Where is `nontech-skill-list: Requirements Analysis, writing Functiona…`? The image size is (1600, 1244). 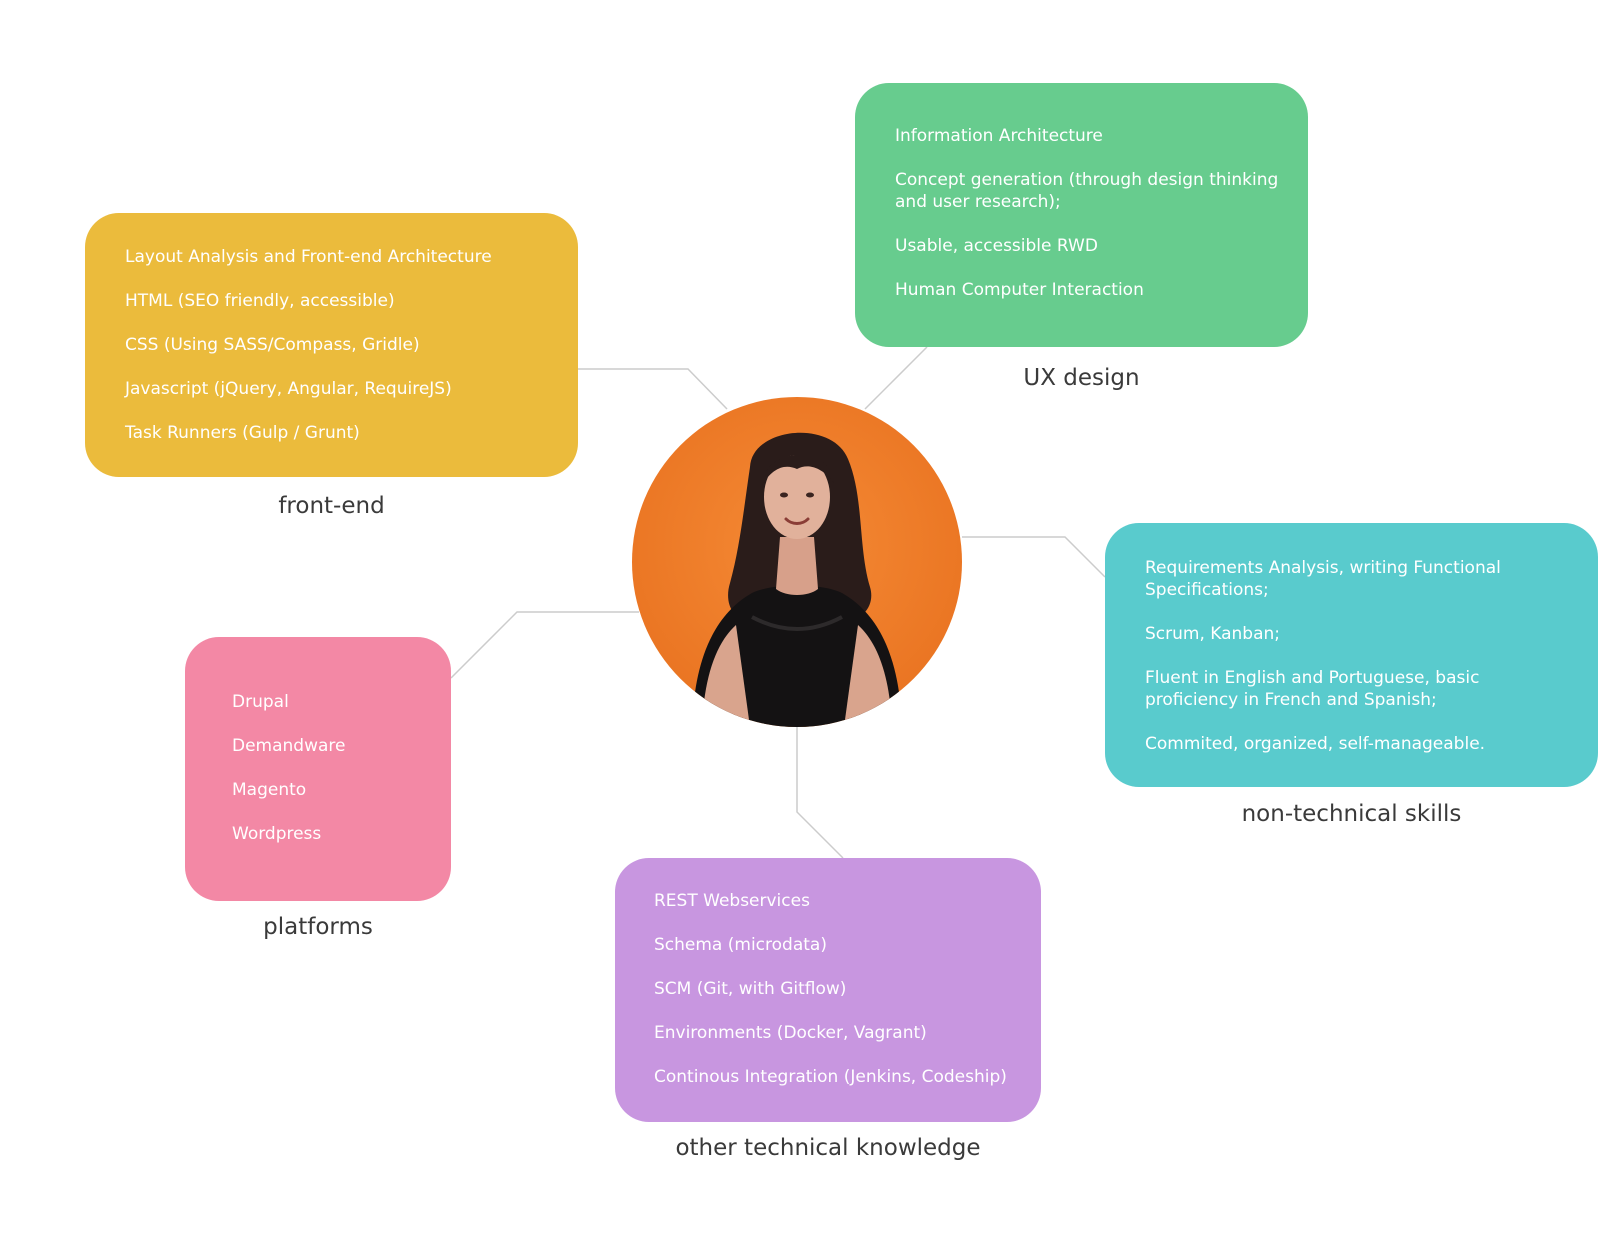
nontech-skill-list: Requirements Analysis, writing Functiona… is located at coordinates (1361, 656).